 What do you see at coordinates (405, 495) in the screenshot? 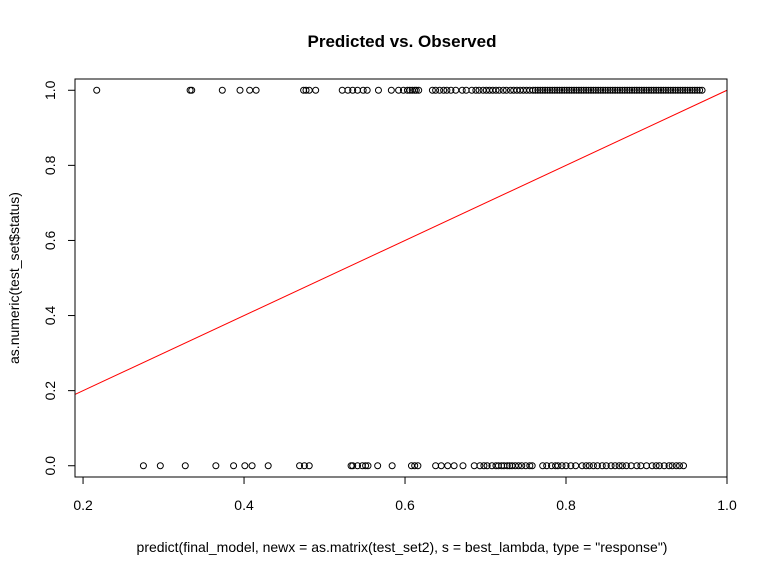
I see `x-axis: 0.2 0.4 0.6 0.8 1.0` at bounding box center [405, 495].